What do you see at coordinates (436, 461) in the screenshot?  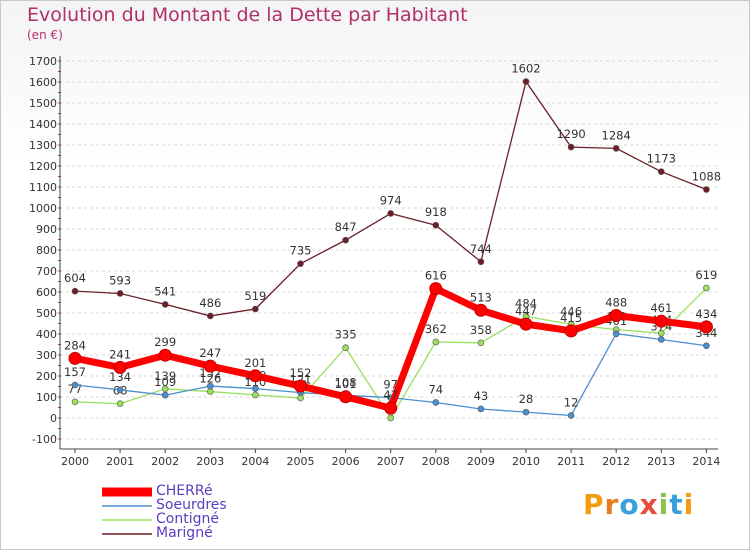 I see `x-tick-label: 2008` at bounding box center [436, 461].